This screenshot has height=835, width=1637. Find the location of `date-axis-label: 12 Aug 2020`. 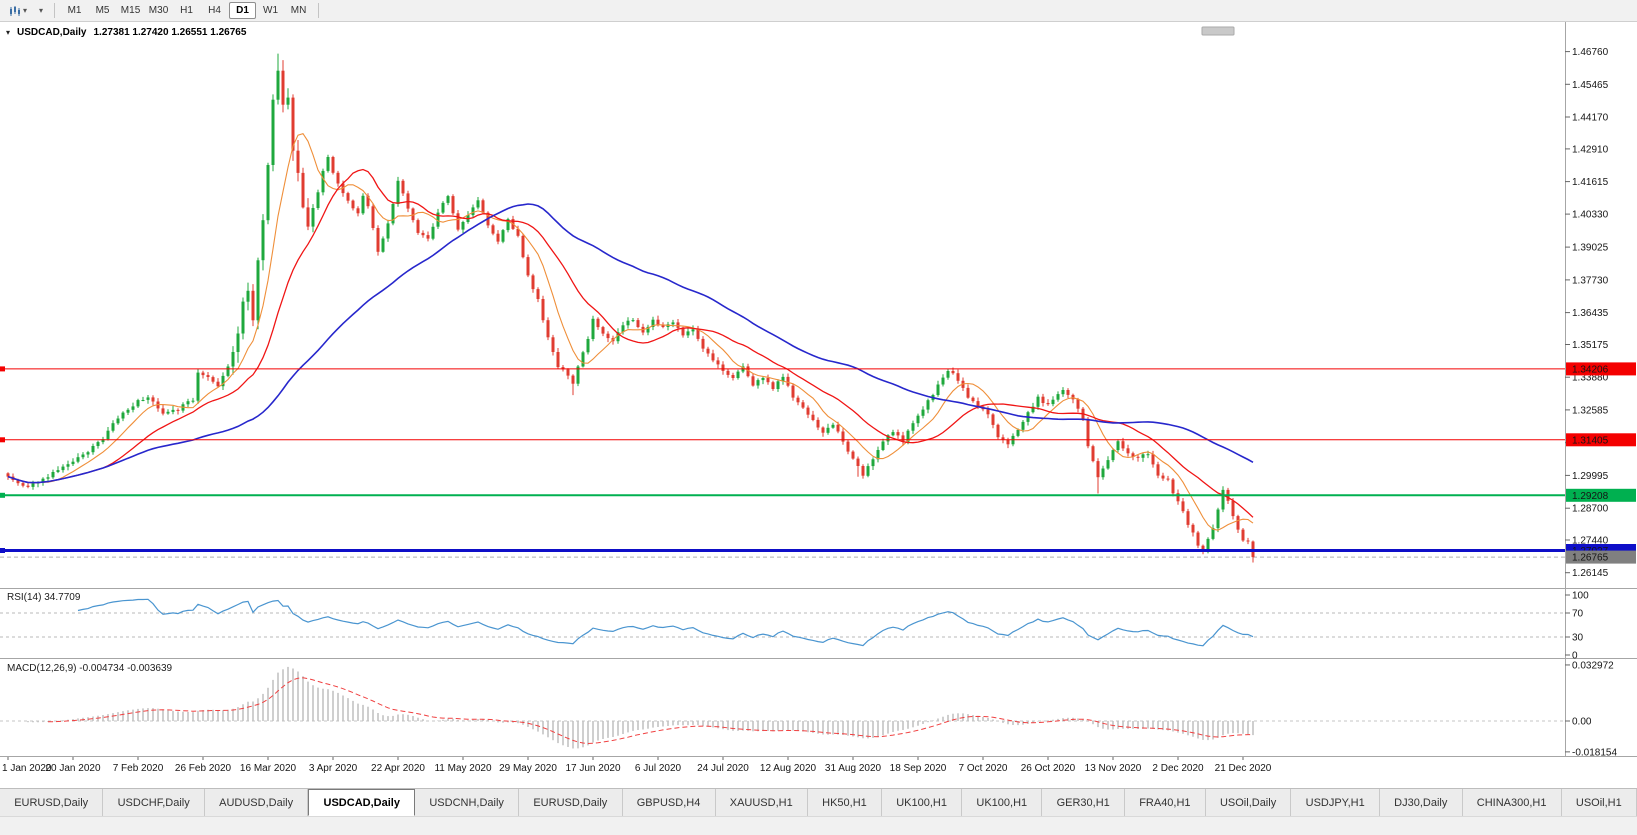

date-axis-label: 12 Aug 2020 is located at coordinates (788, 768).